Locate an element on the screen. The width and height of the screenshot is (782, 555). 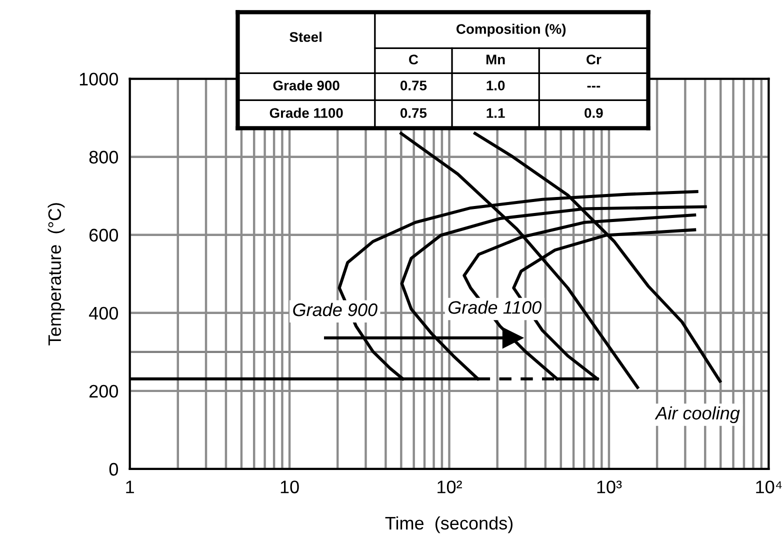
y-tick-label: 800 is located at coordinates (103, 157).